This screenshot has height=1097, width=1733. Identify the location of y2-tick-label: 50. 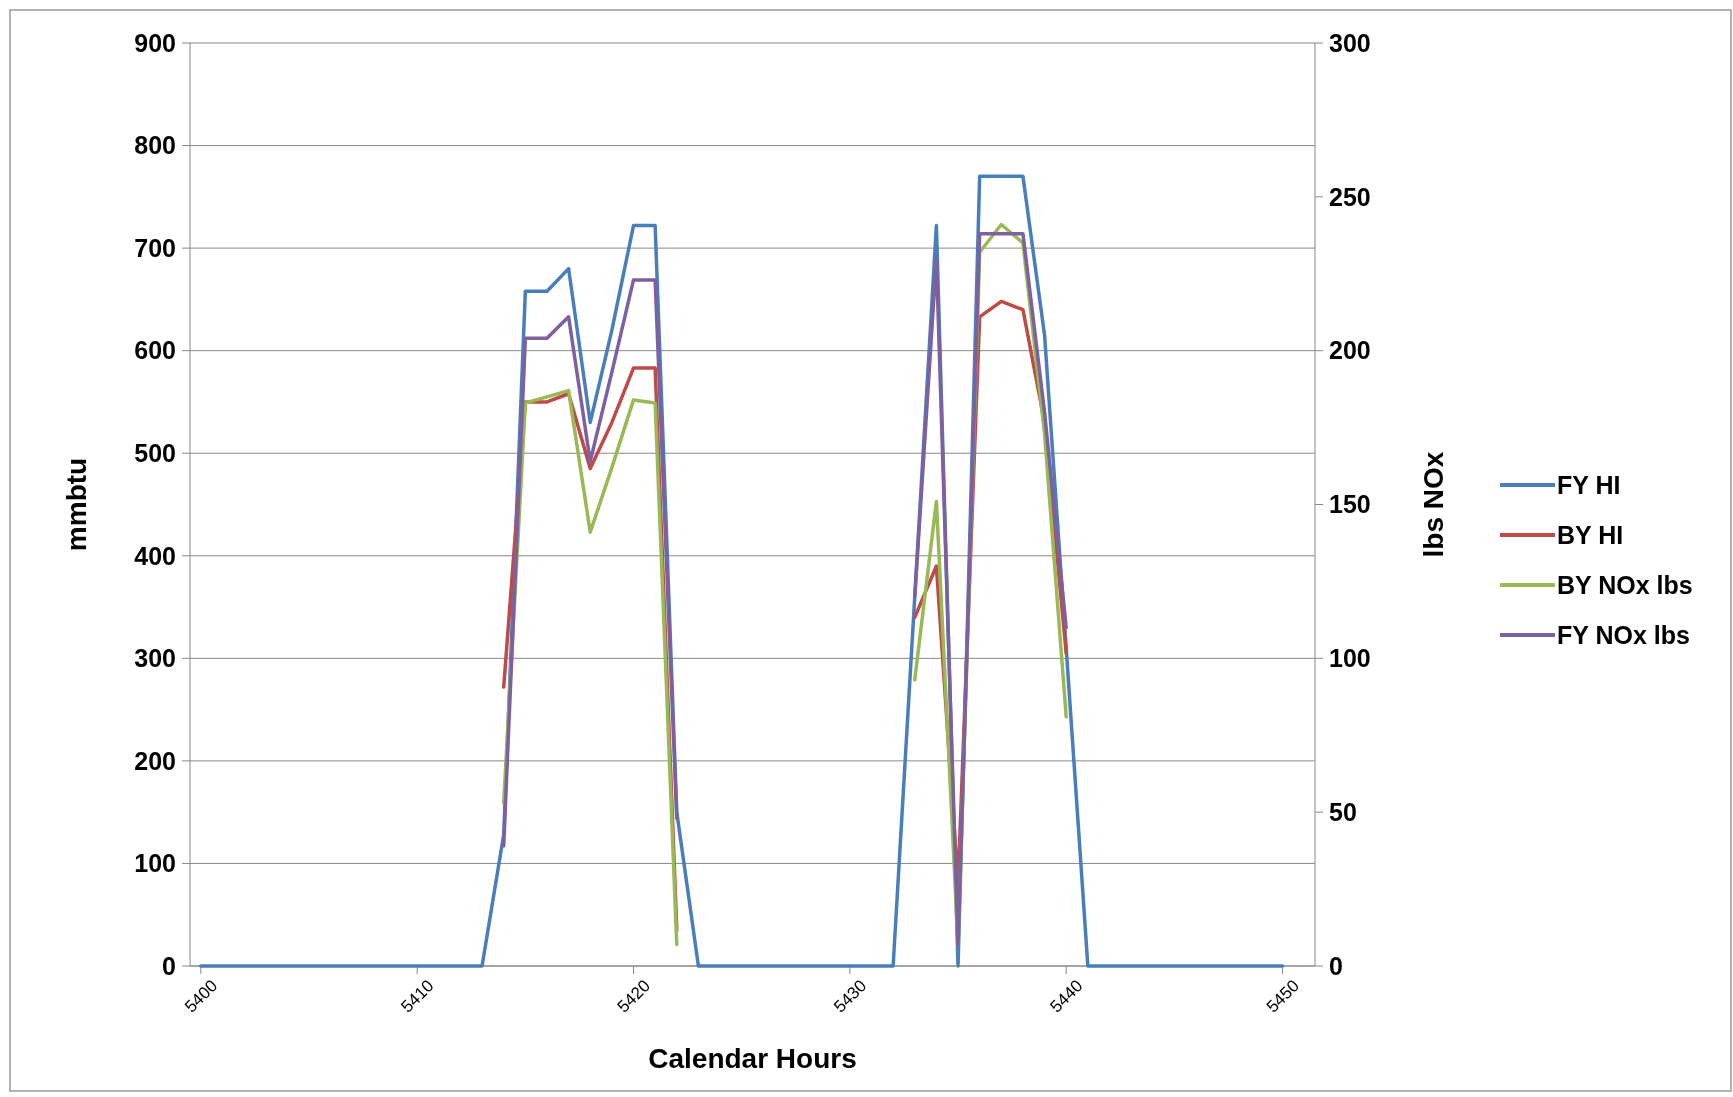
(1343, 811).